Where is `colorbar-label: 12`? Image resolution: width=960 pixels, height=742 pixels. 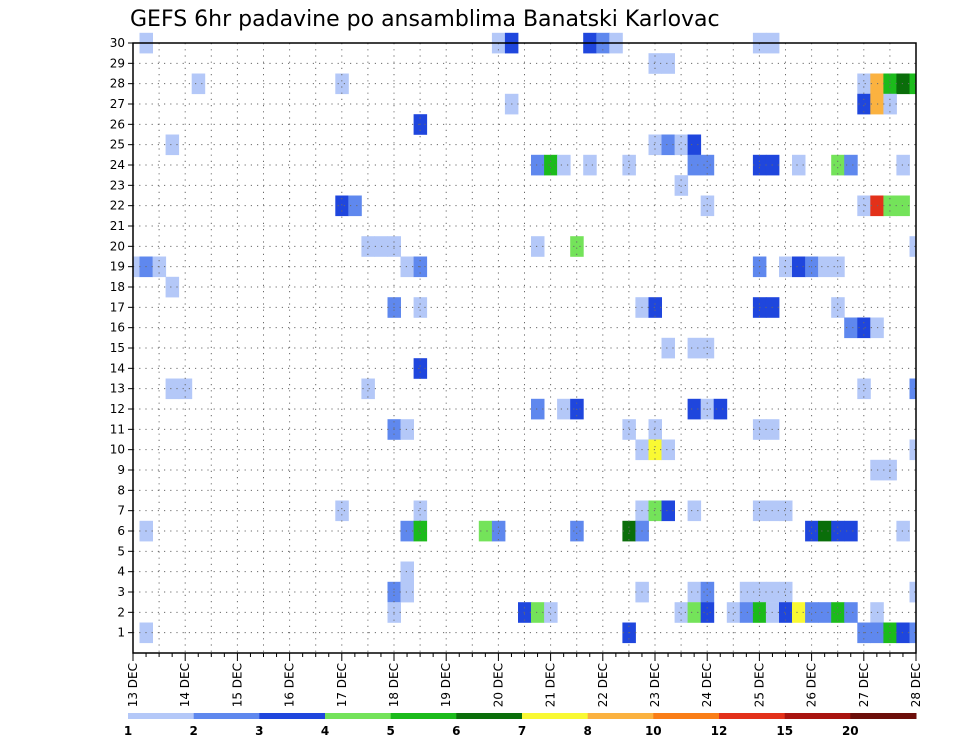 colorbar-label: 12 is located at coordinates (719, 731).